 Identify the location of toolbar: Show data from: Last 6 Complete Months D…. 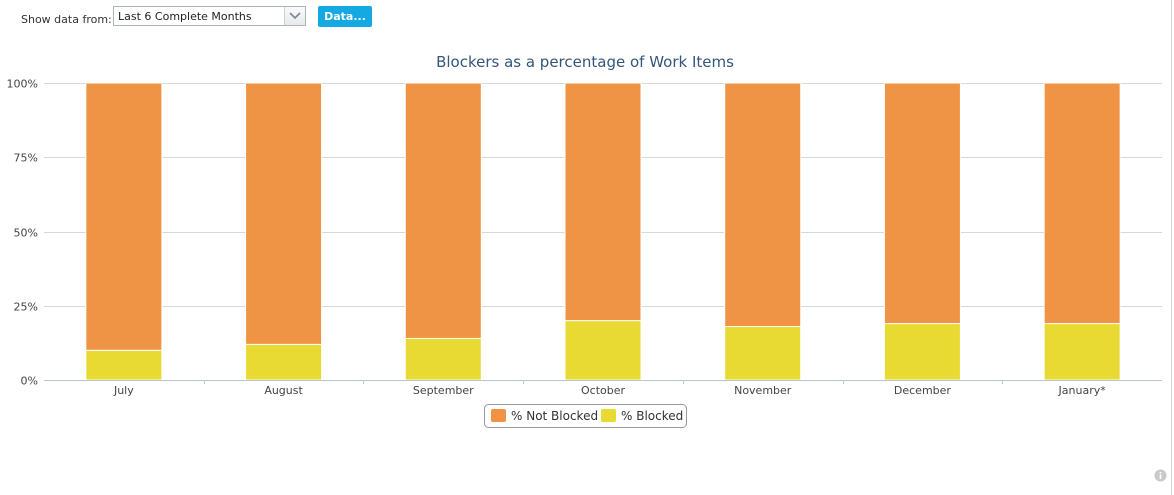
(300, 17).